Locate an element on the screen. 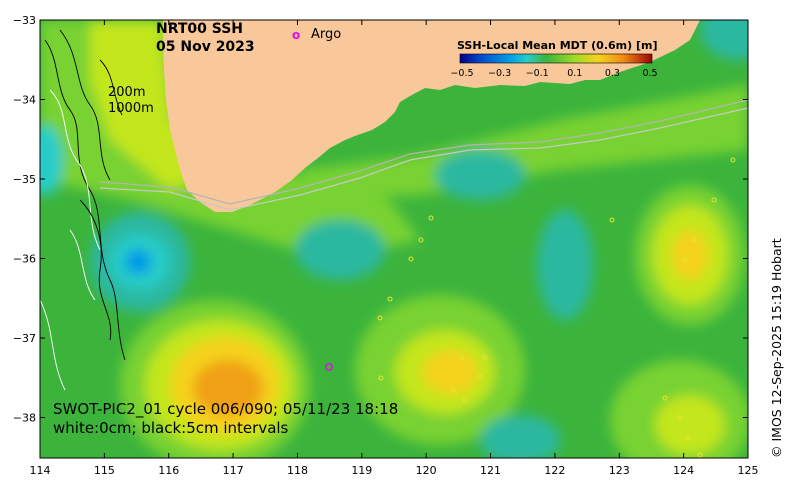  colorbar-gradient is located at coordinates (556, 58).